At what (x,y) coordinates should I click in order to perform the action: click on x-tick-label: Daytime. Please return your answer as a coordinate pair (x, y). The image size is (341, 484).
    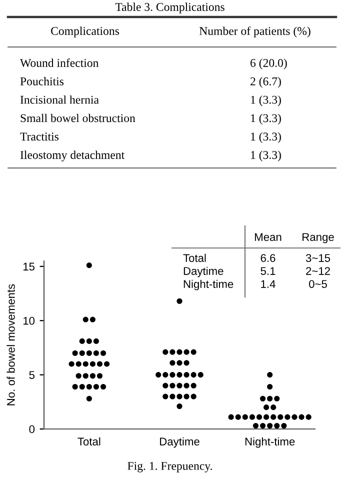
    Looking at the image, I should click on (180, 442).